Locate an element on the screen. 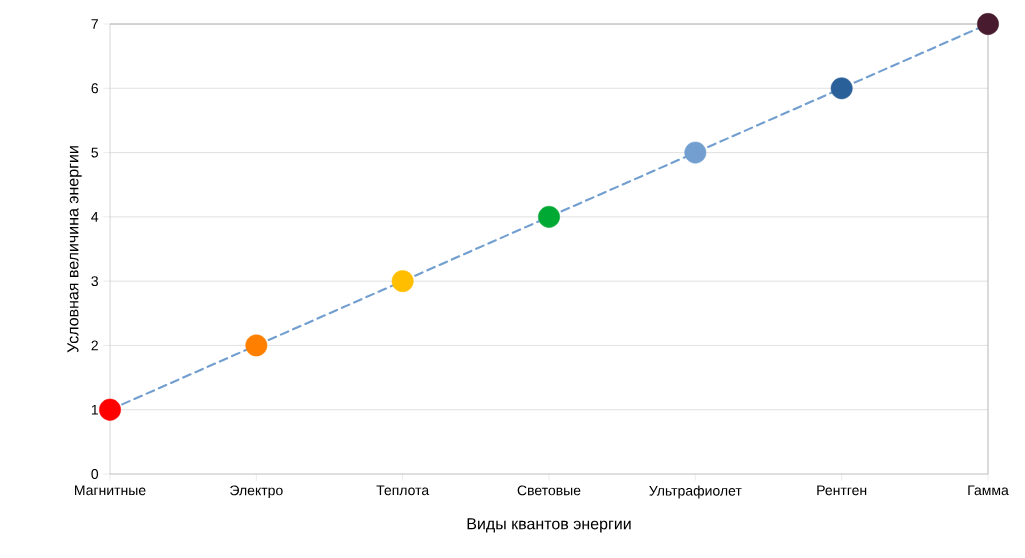 The image size is (1025, 558). x-tick-label: Световые is located at coordinates (549, 490).